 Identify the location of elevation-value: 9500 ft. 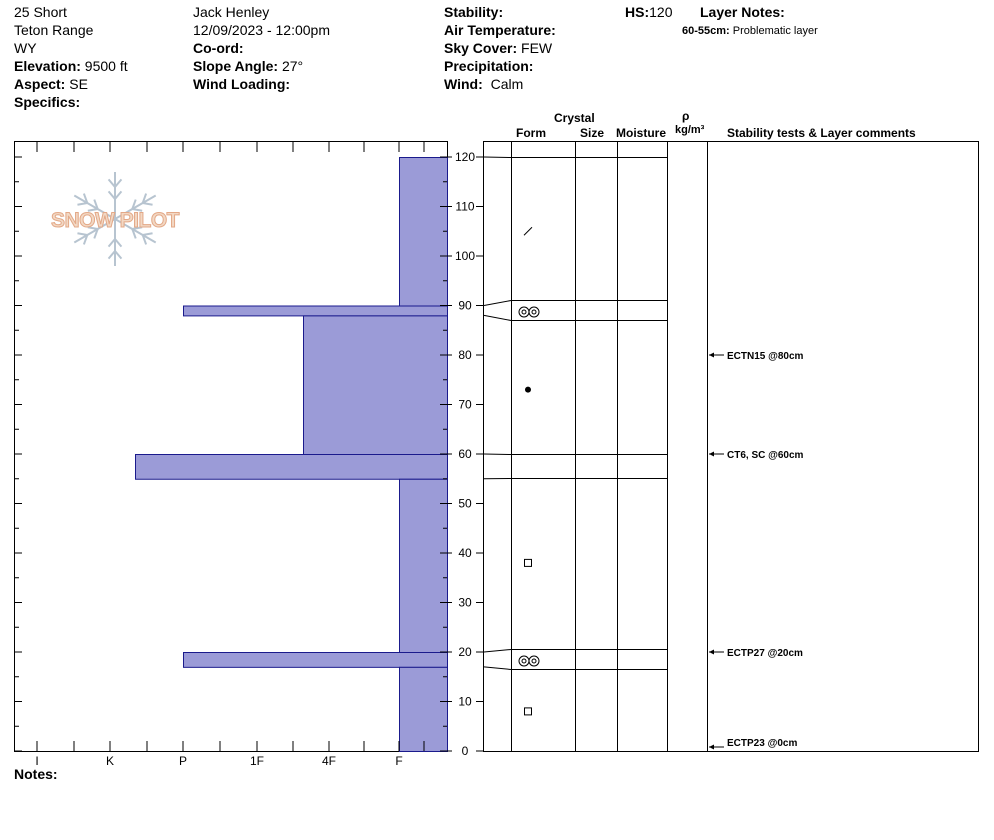
(106, 66).